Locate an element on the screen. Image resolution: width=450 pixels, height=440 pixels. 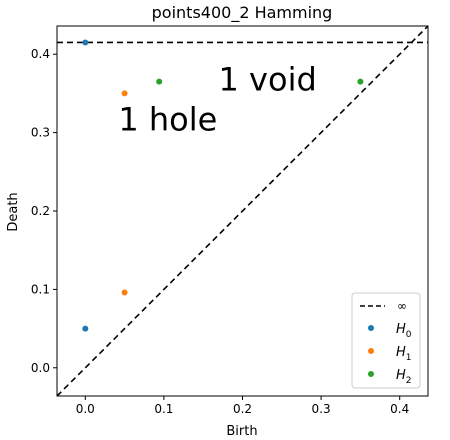
x-axis-label: Birth is located at coordinates (241, 431).